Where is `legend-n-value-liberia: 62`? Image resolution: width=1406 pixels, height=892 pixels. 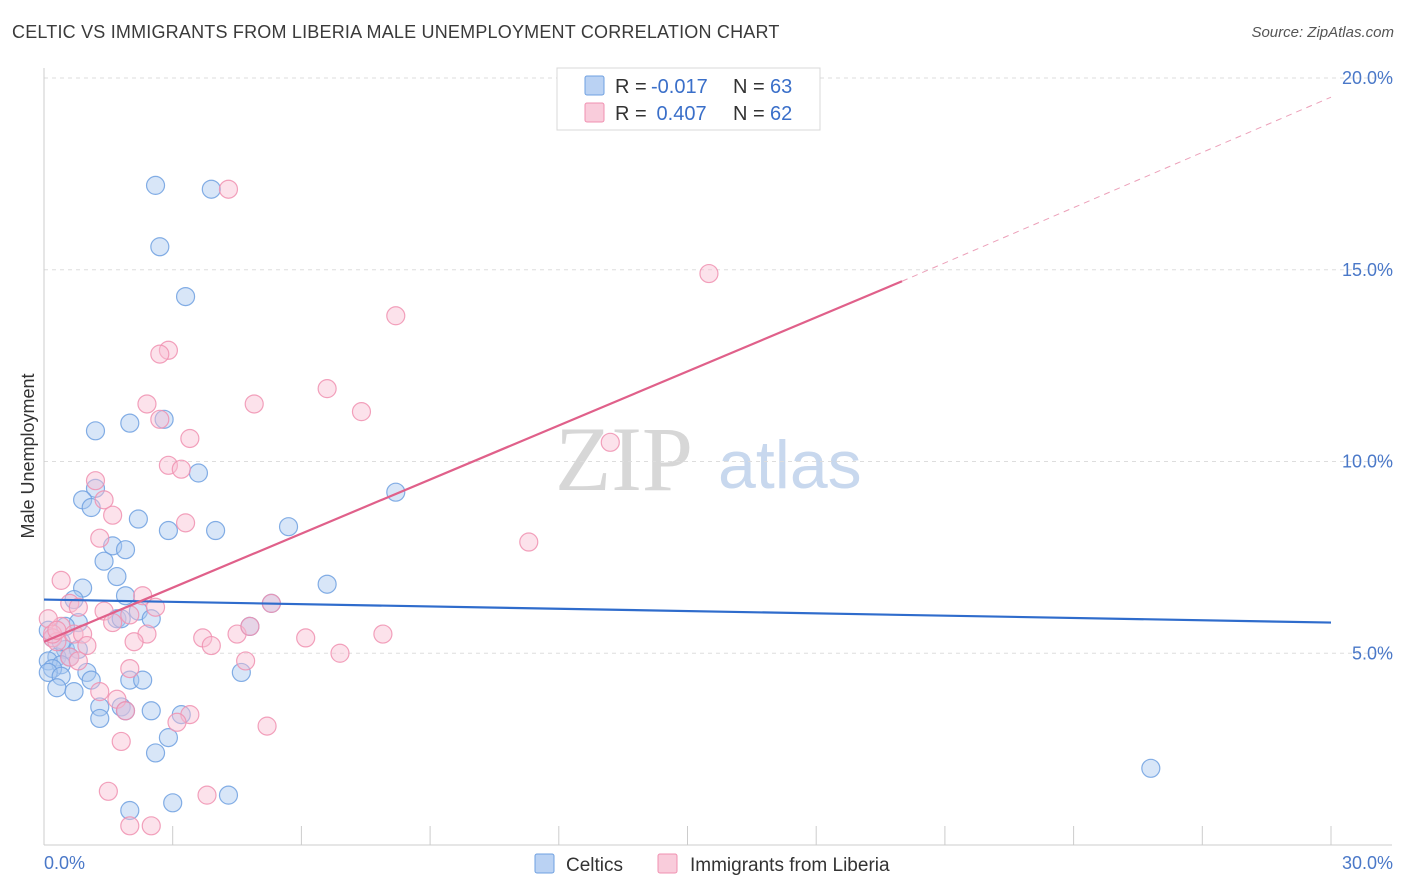 legend-n-value-liberia: 62 is located at coordinates (781, 114).